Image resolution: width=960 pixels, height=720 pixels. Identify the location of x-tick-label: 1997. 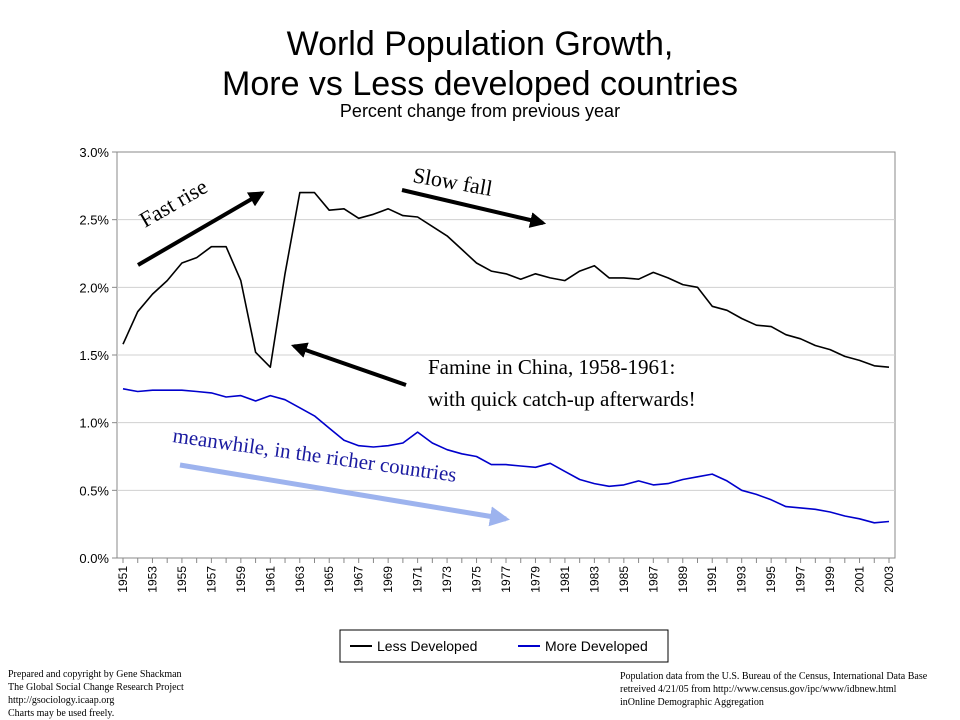
(801, 579).